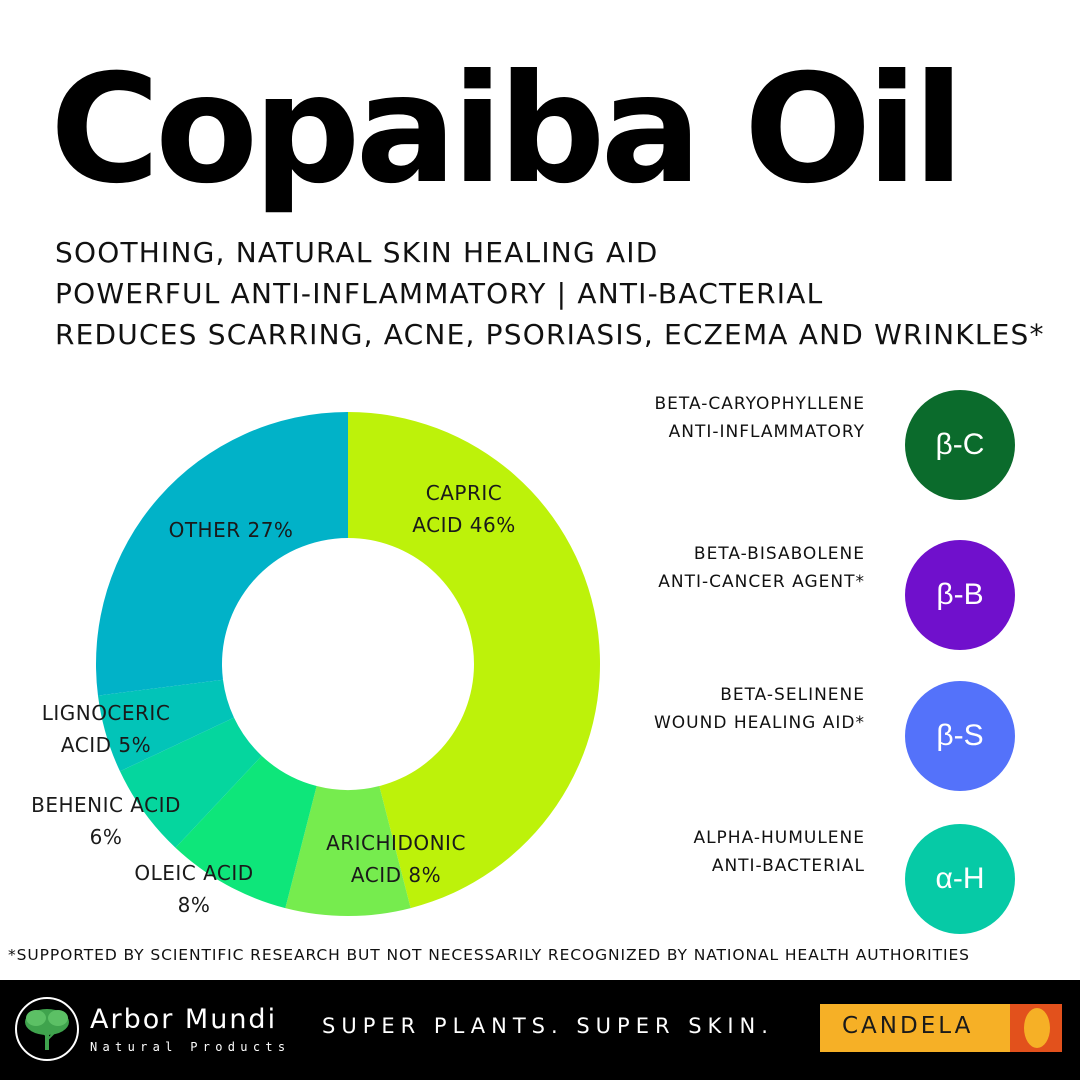  I want to click on compound-benefit: WOUND HEALING AID*, so click(759, 723).